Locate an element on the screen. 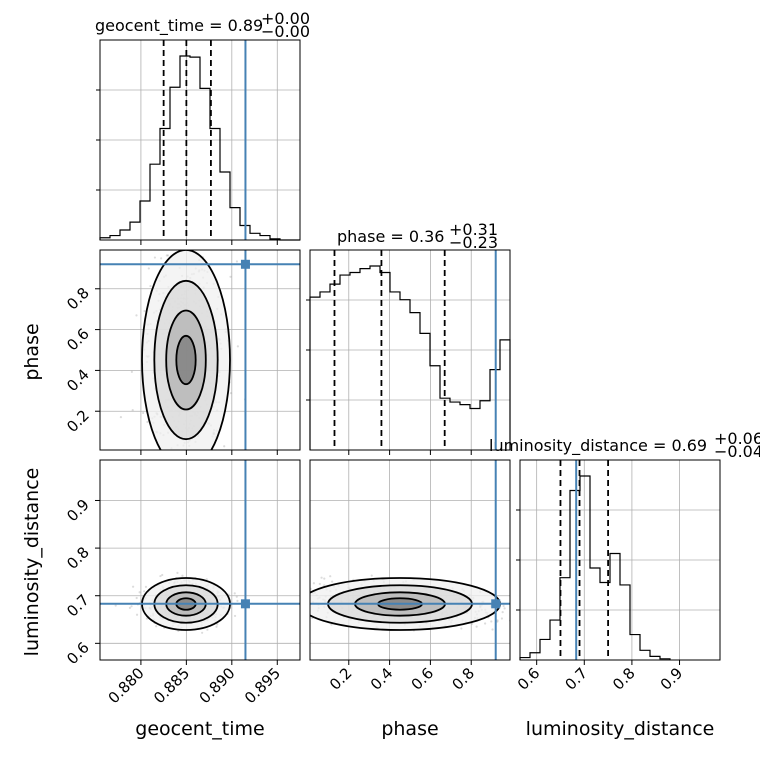  ytick-label-luminosity_distance: 0.6 is located at coordinates (78, 653).